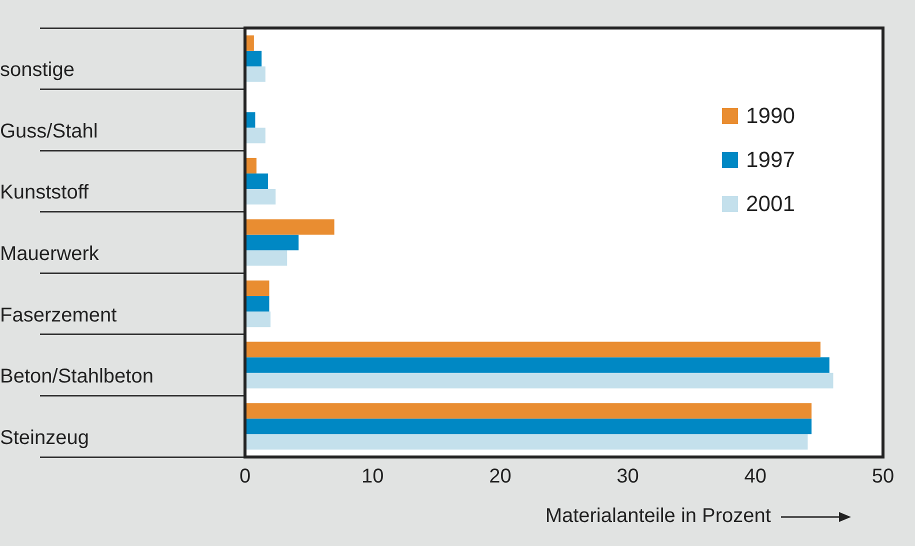  What do you see at coordinates (37, 70) in the screenshot?
I see `y-tick-label: sonstige` at bounding box center [37, 70].